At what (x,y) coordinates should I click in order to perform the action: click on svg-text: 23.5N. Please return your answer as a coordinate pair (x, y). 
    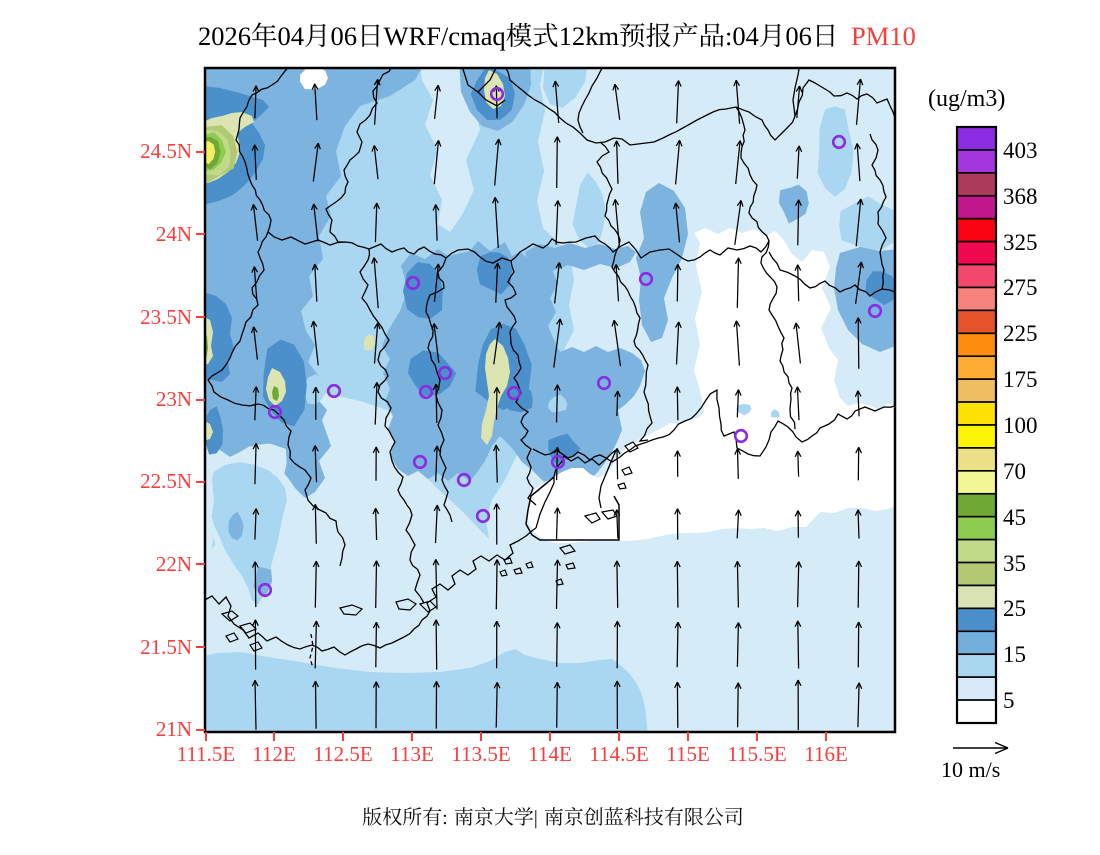
    Looking at the image, I should click on (166, 317).